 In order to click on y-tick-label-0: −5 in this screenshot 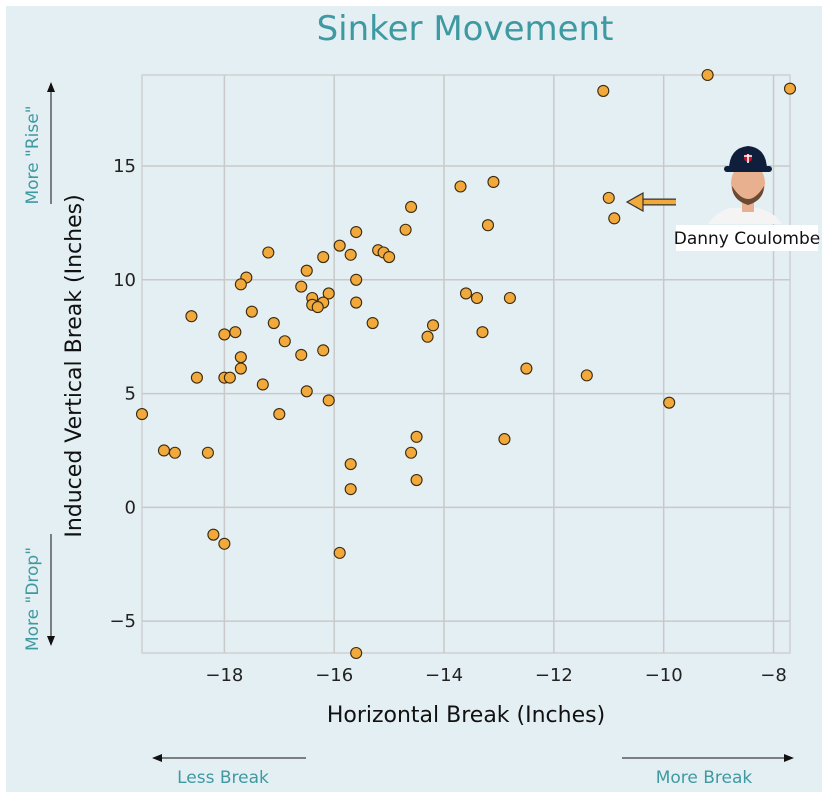, I will do `click(122, 621)`.